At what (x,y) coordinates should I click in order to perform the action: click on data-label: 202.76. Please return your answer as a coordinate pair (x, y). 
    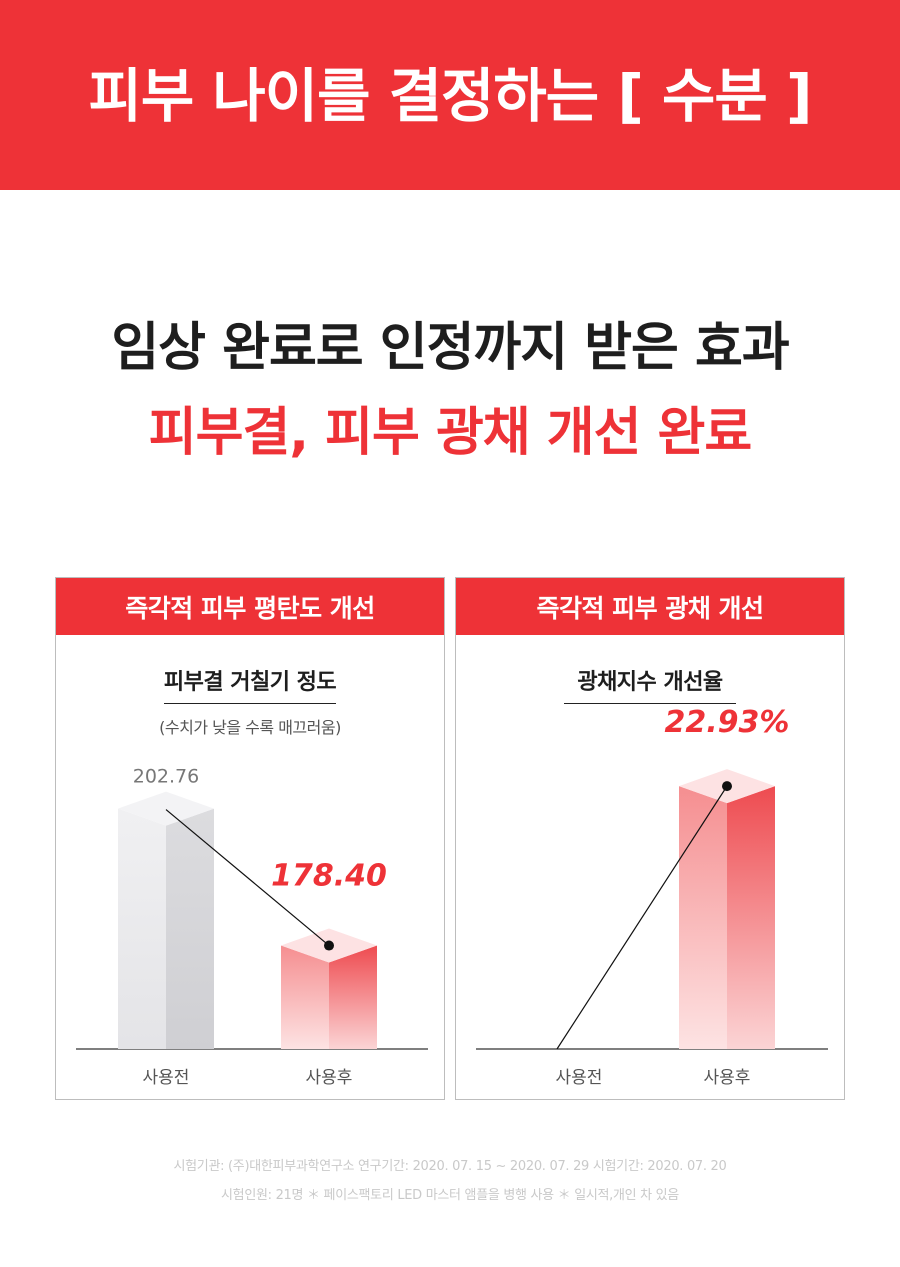
    Looking at the image, I should click on (166, 777).